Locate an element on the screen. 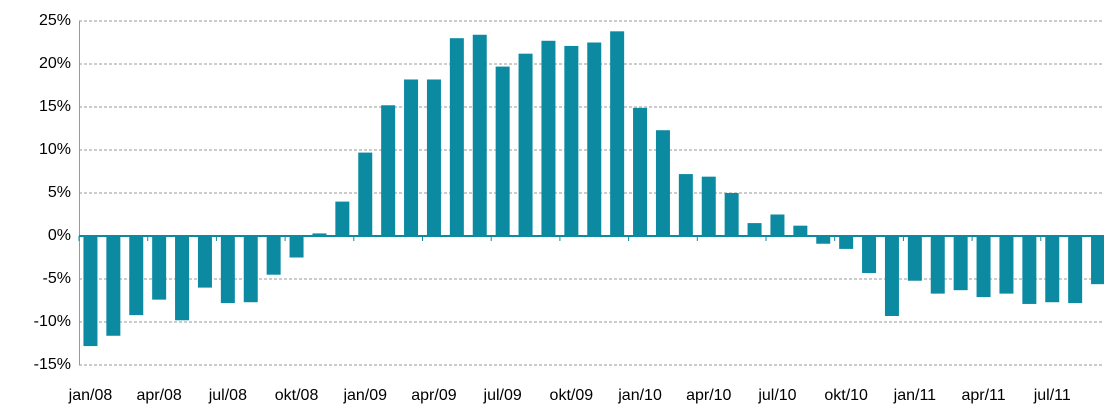 This screenshot has width=1104, height=412. y-tick-label: 15% is located at coordinates (55, 106).